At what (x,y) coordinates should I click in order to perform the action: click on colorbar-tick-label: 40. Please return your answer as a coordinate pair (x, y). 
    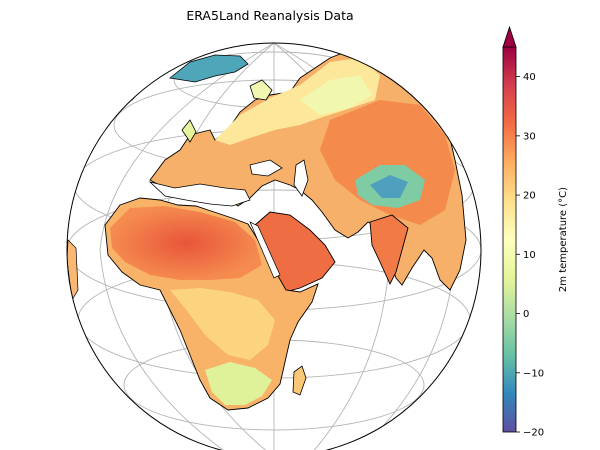
    Looking at the image, I should click on (529, 77).